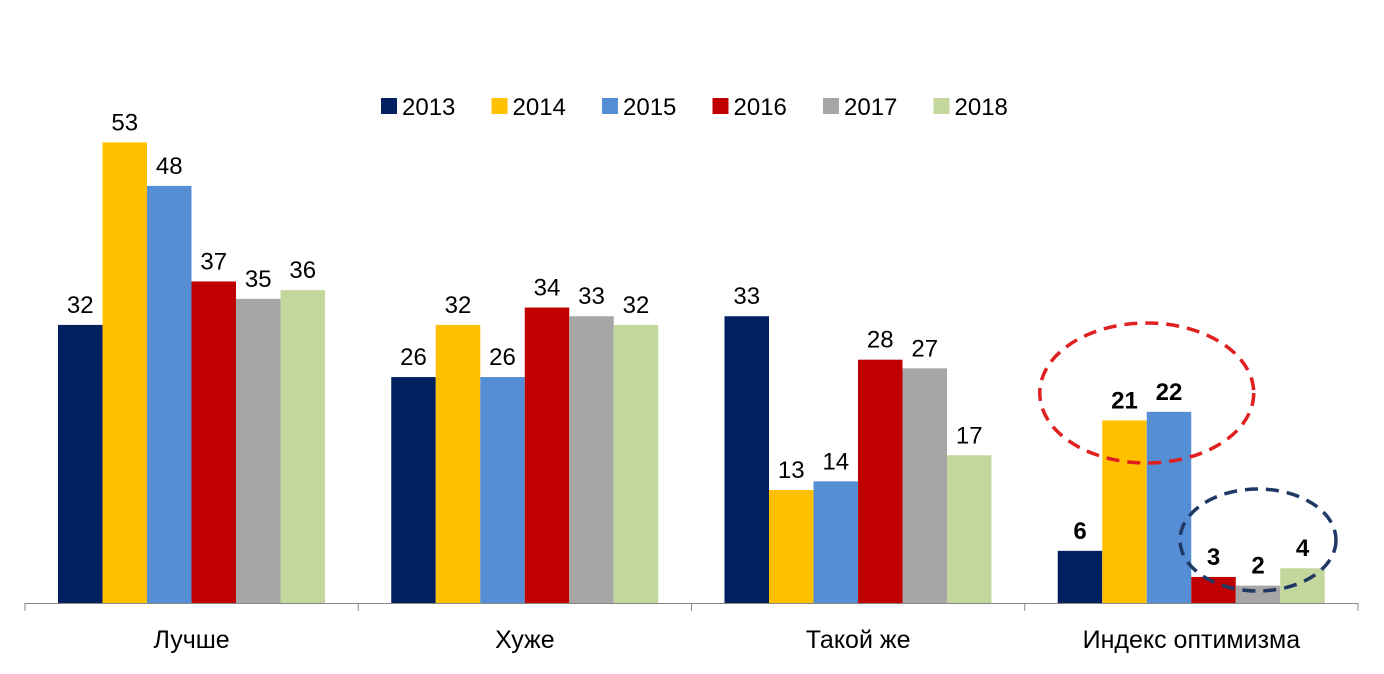 The image size is (1384, 674). What do you see at coordinates (1169, 392) in the screenshot?
I see `data-label: 22` at bounding box center [1169, 392].